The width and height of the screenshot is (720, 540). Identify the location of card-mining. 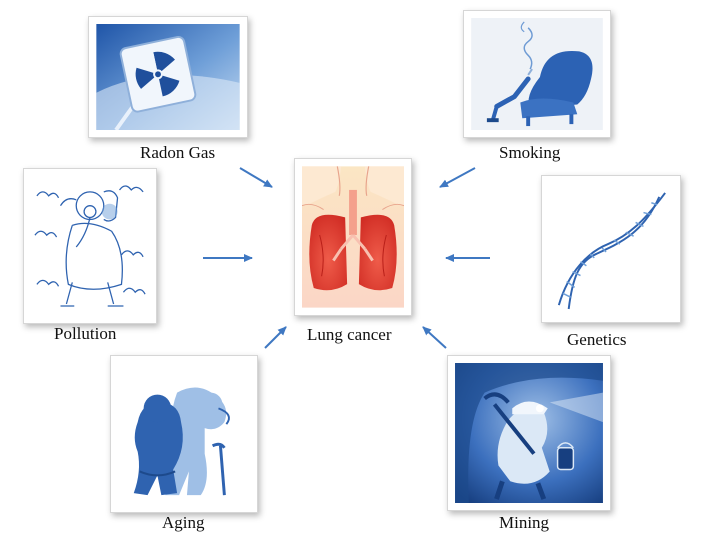
(529, 433).